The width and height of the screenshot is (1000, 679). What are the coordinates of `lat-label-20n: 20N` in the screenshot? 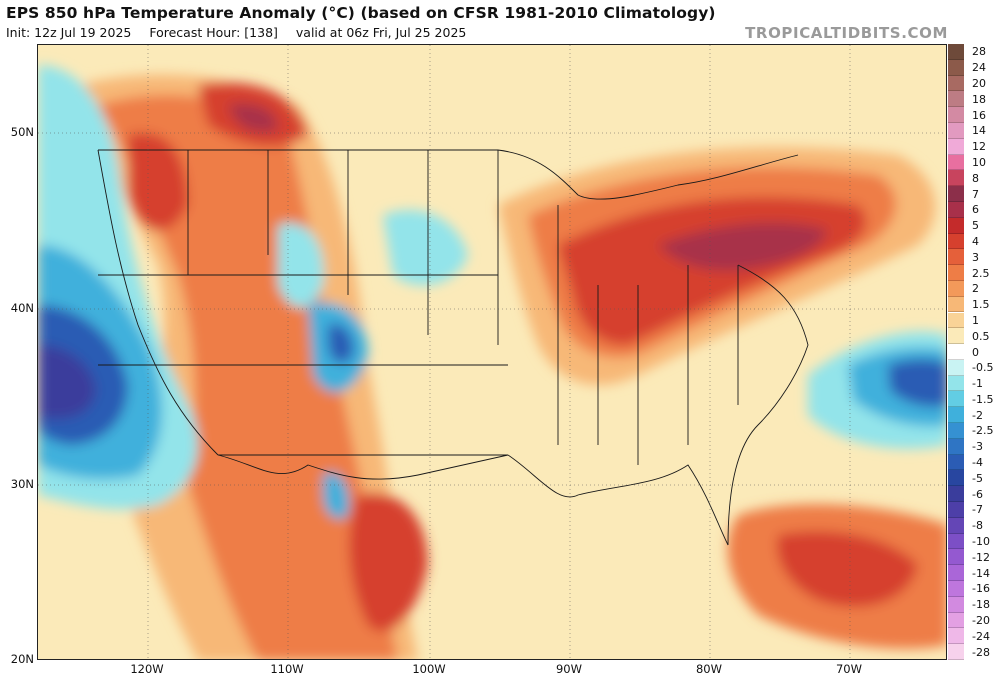 It's located at (22, 659).